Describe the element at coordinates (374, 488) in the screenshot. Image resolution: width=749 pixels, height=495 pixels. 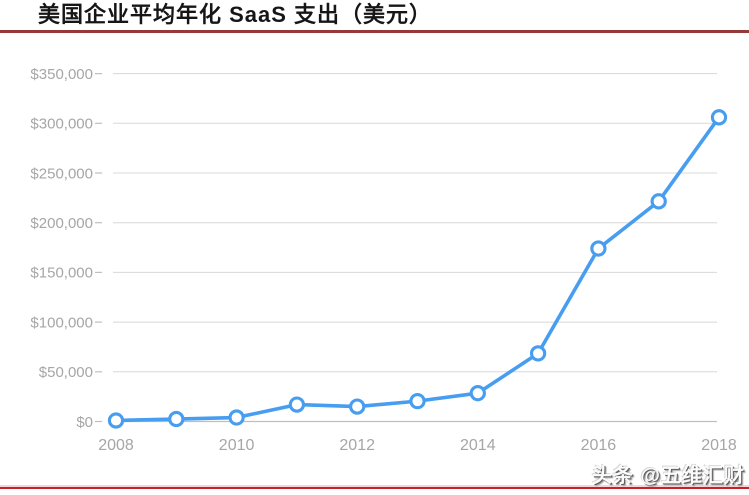
I see `footer-red-rule` at that location.